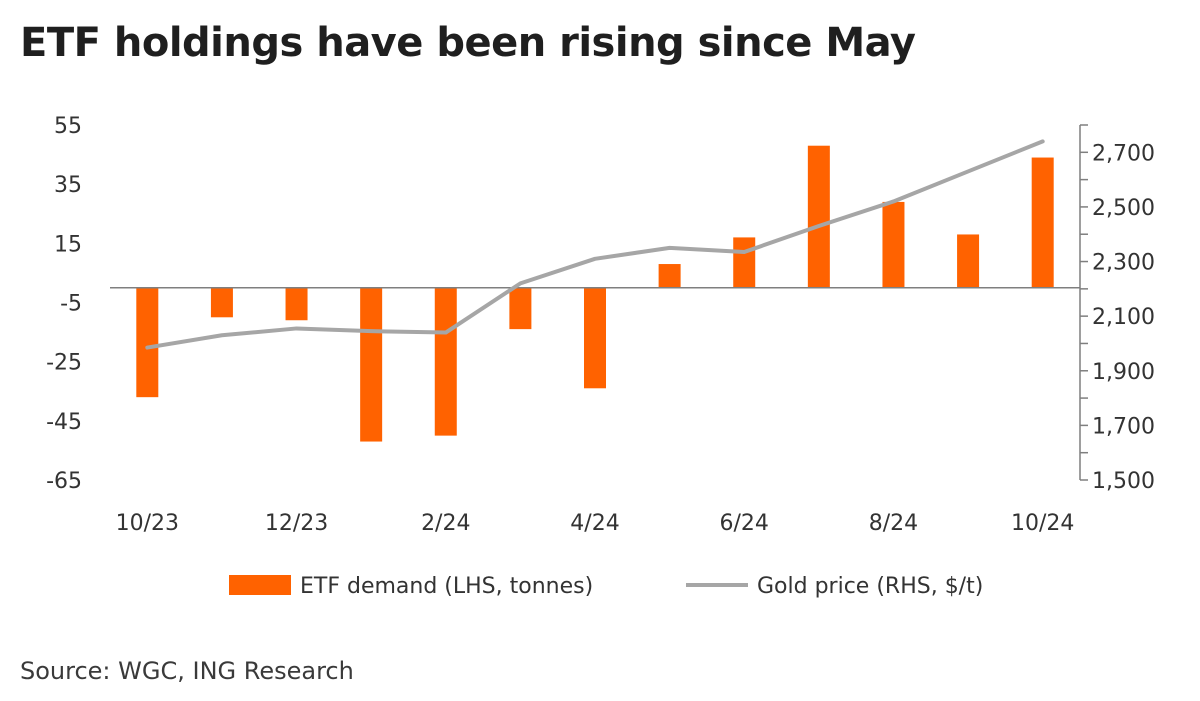 This screenshot has width=1200, height=701. Describe the element at coordinates (1123, 426) in the screenshot. I see `right-tick-label: 1,700` at that location.